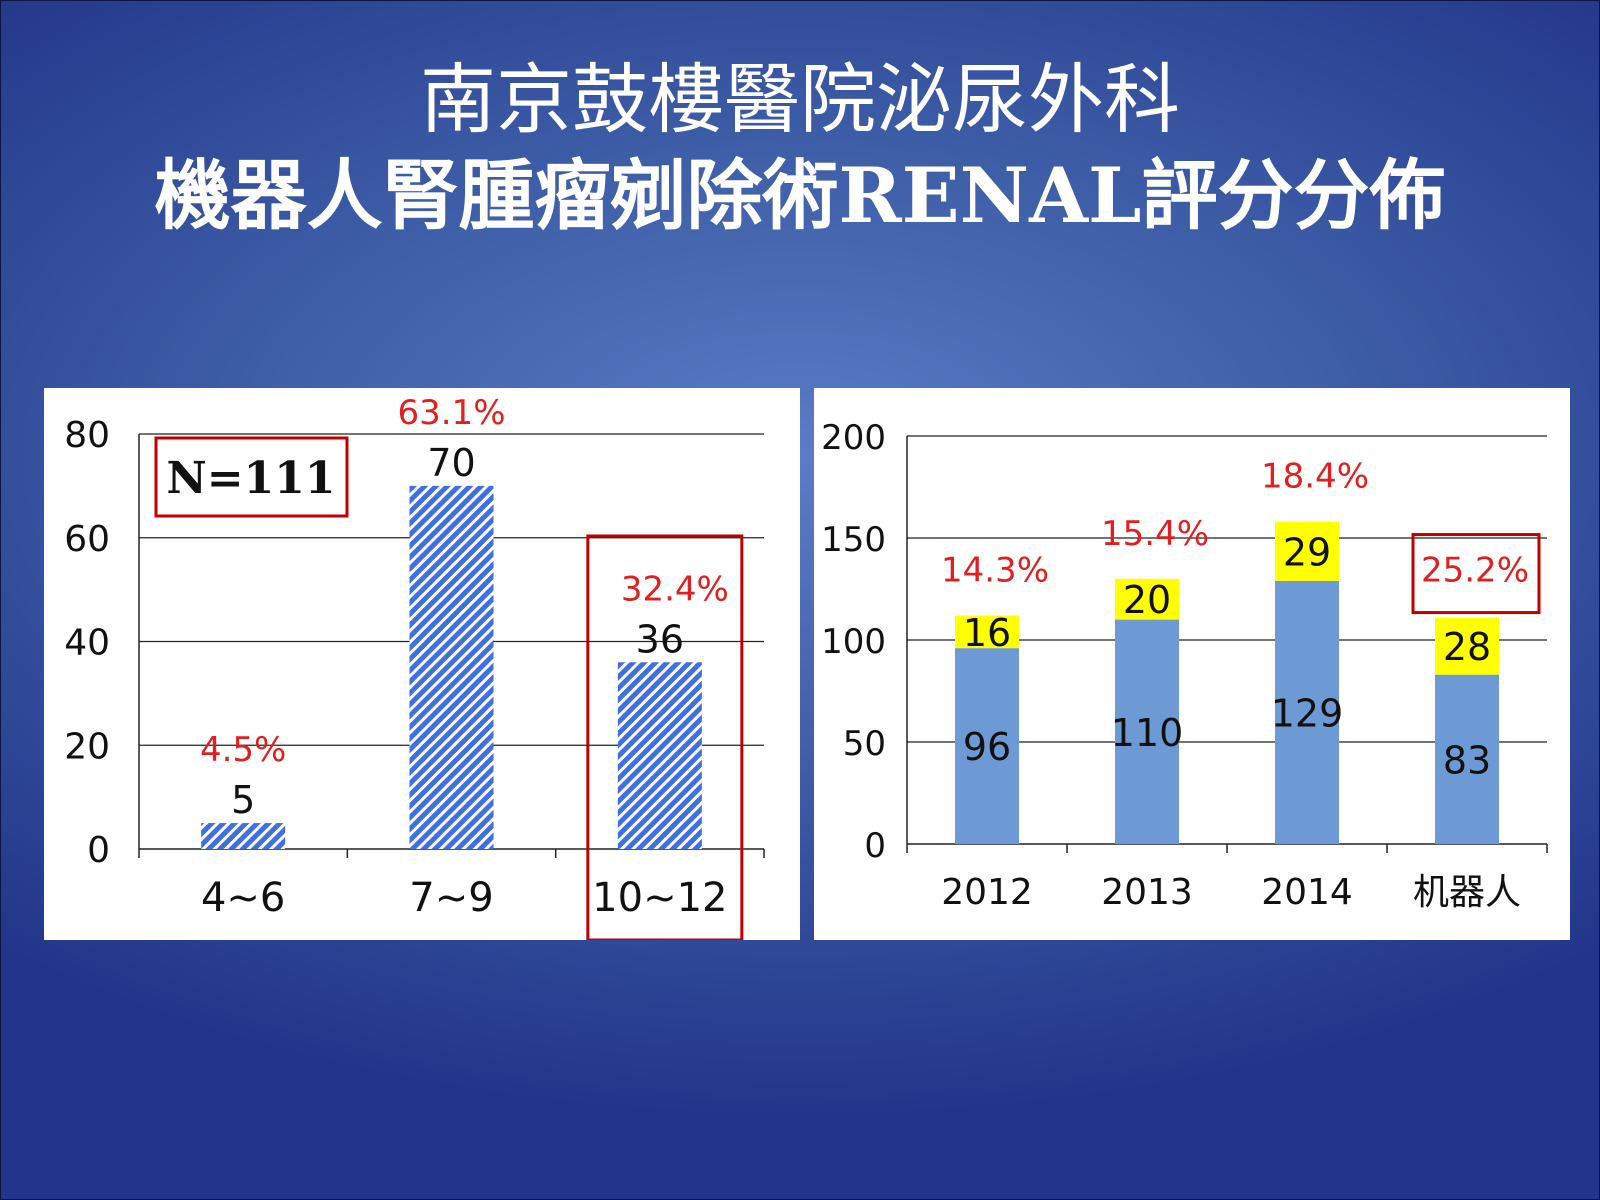 The image size is (1600, 1200). I want to click on slide-title-line2: 機器人腎腫瘤剜除術RENAL評分分佈, so click(800, 195).